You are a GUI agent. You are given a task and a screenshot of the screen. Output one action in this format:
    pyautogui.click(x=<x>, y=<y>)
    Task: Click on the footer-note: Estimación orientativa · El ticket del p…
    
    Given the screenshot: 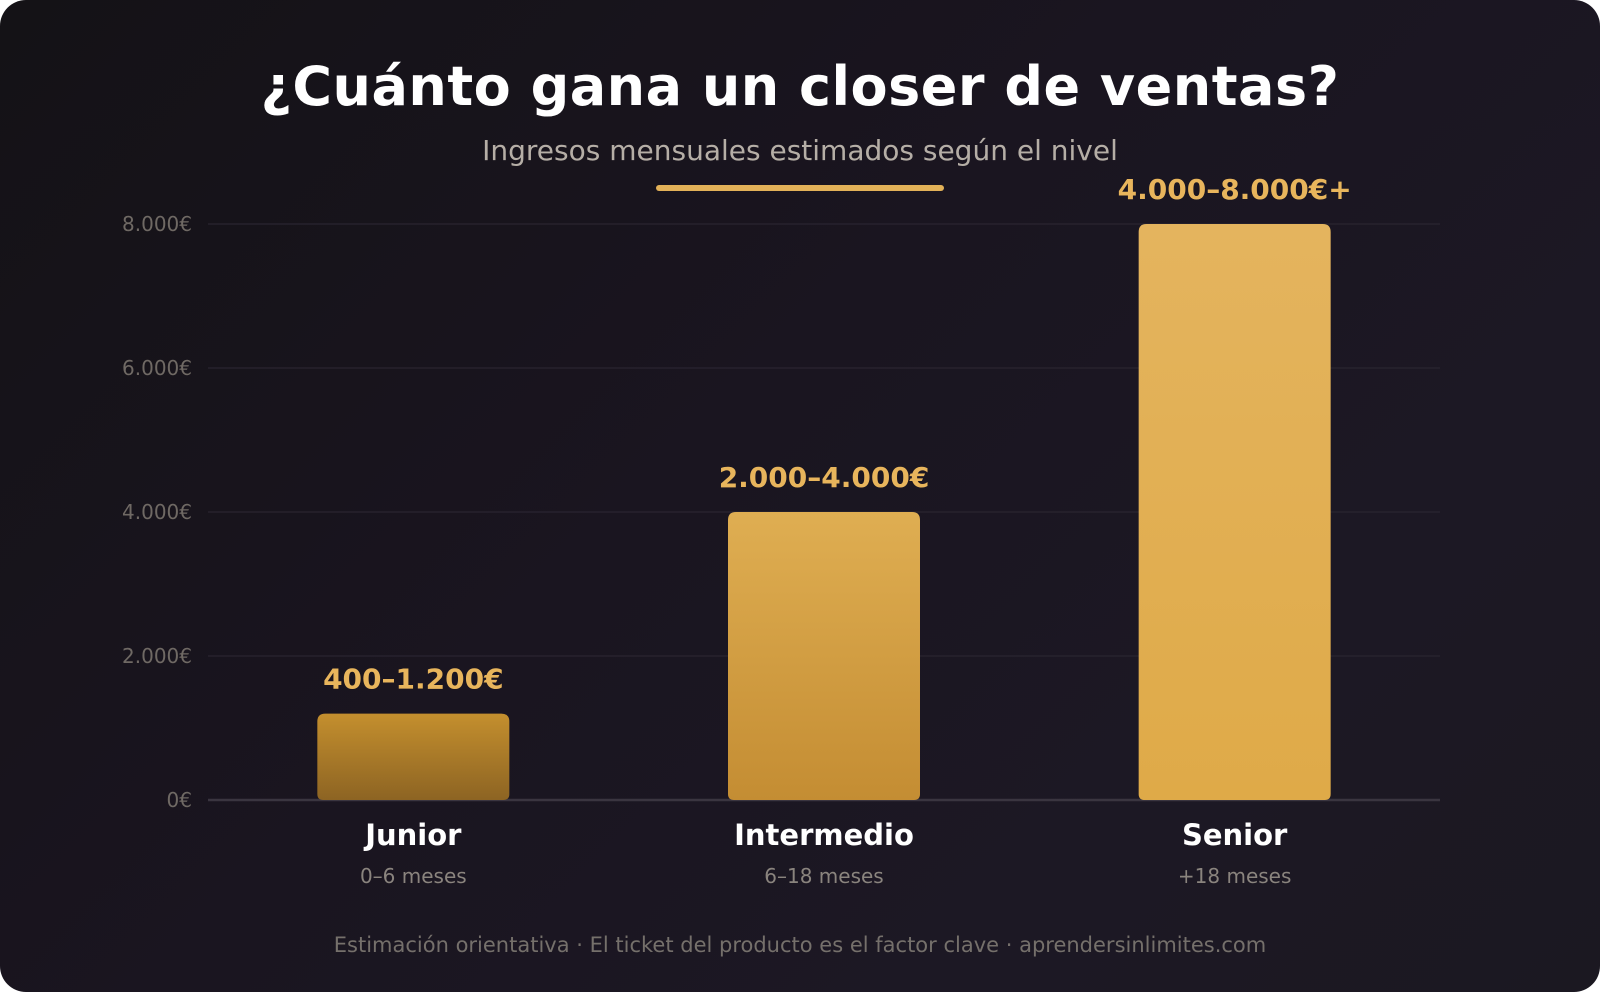 What is the action you would take?
    pyautogui.click(x=800, y=945)
    